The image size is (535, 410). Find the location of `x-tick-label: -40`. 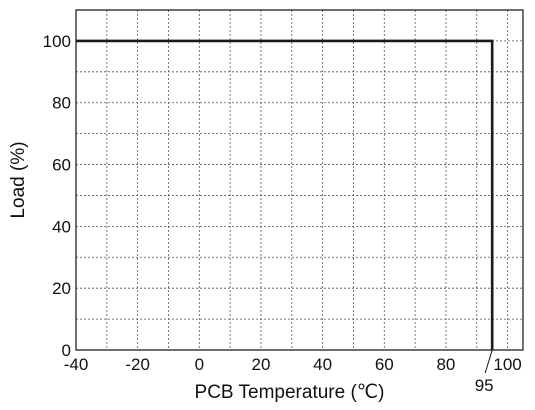

x-tick-label: -40 is located at coordinates (76, 364).